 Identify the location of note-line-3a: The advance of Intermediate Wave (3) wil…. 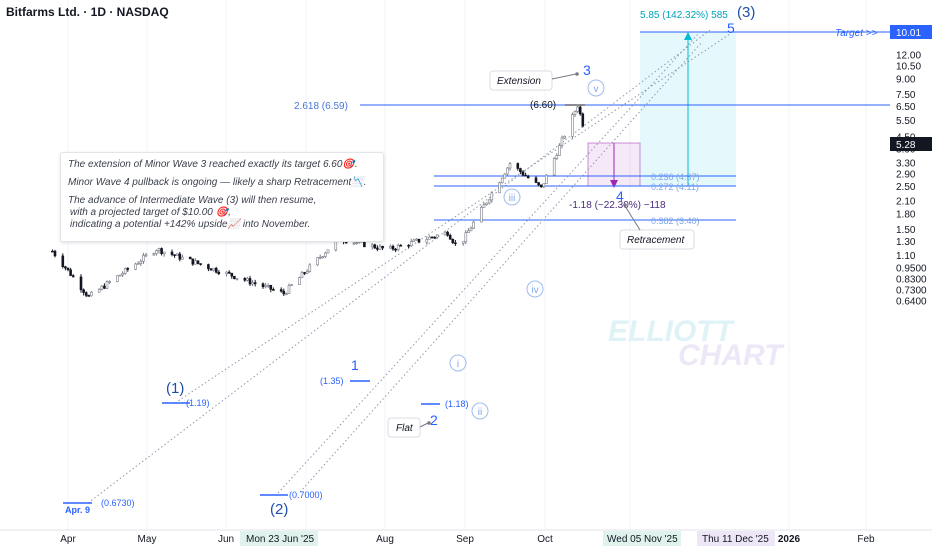
(192, 200).